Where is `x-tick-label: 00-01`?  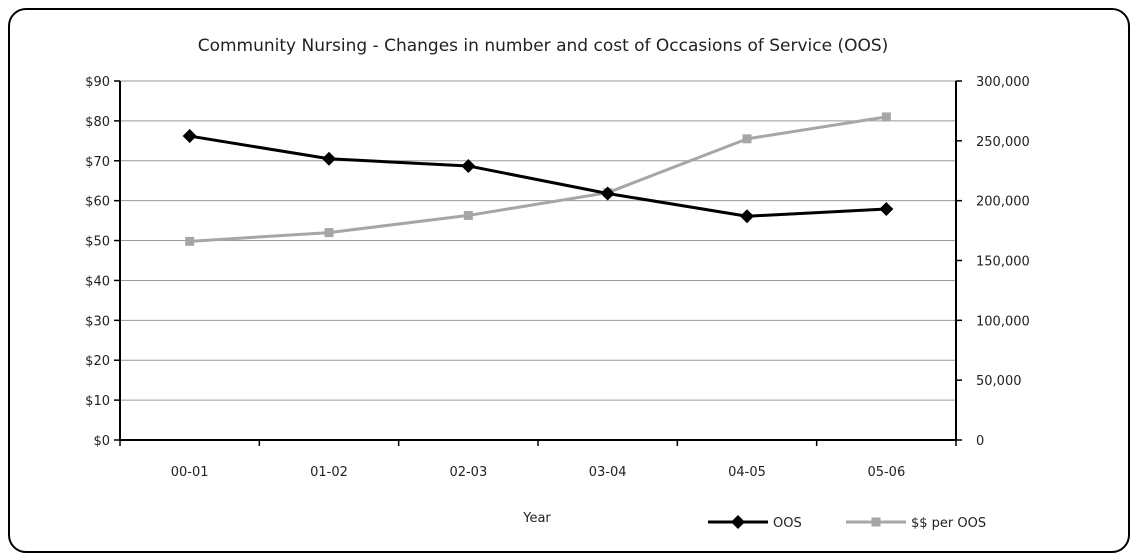 x-tick-label: 00-01 is located at coordinates (190, 472).